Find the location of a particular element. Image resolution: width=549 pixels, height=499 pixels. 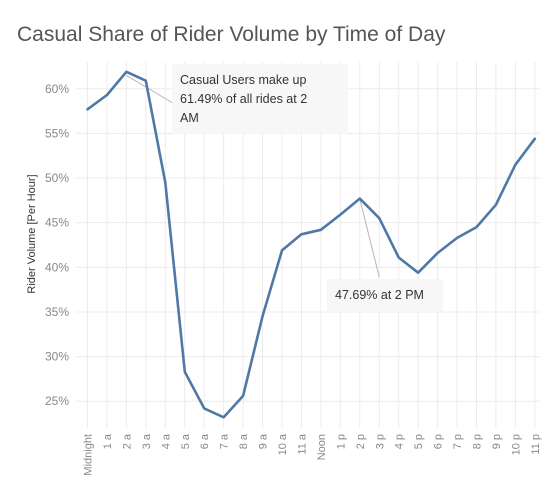

x-tick-label: 8 p is located at coordinates (478, 441).